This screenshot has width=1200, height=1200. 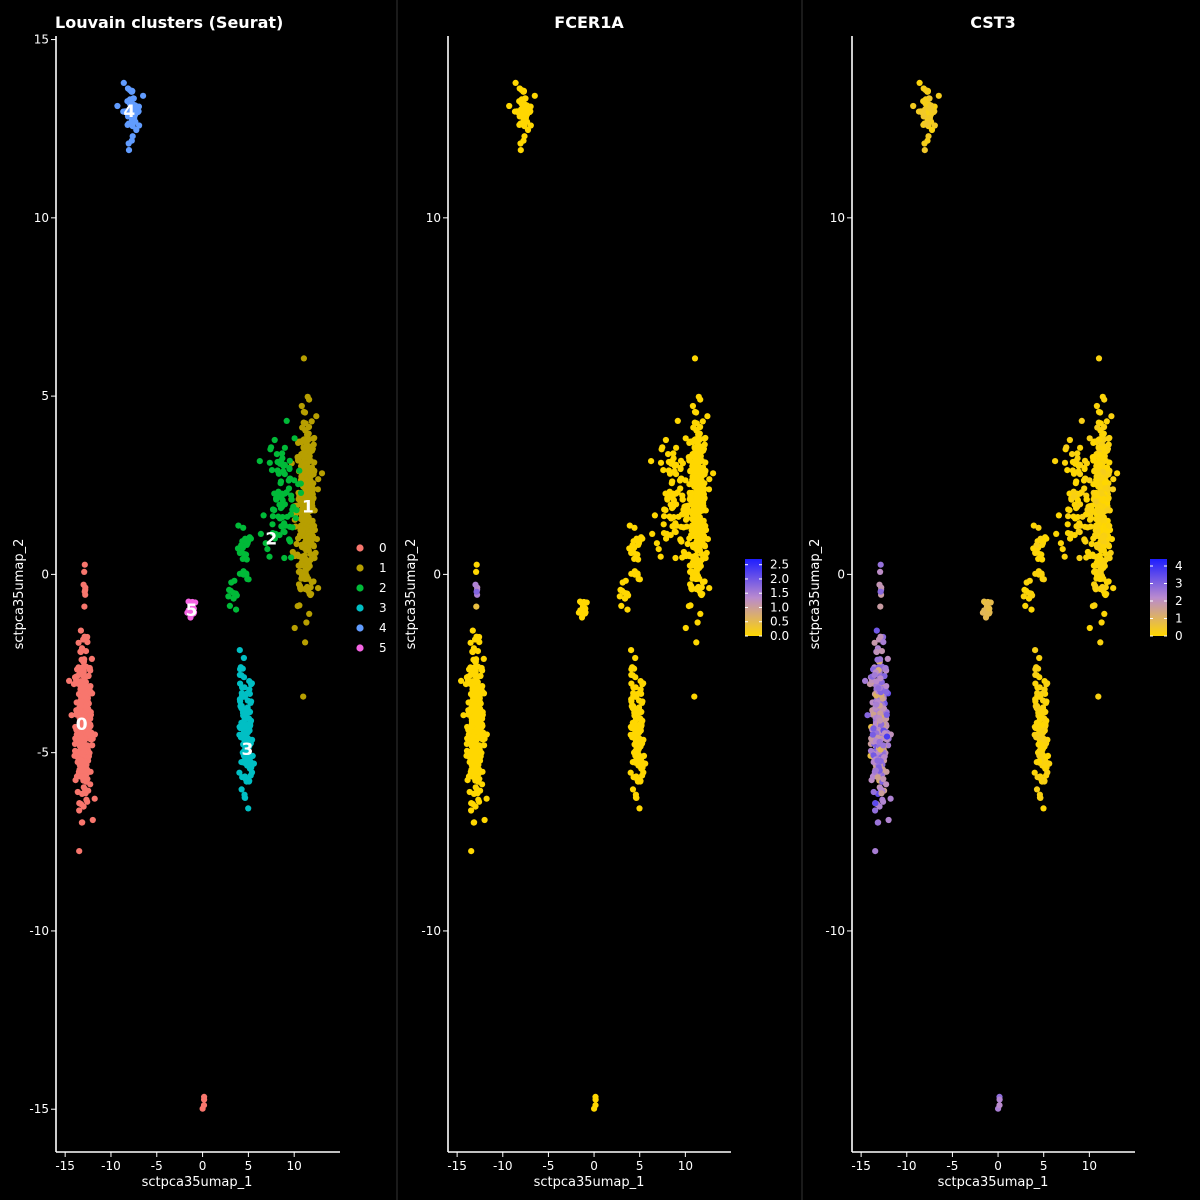 What do you see at coordinates (1044, 1166) in the screenshot?
I see `x-tick-label: 5` at bounding box center [1044, 1166].